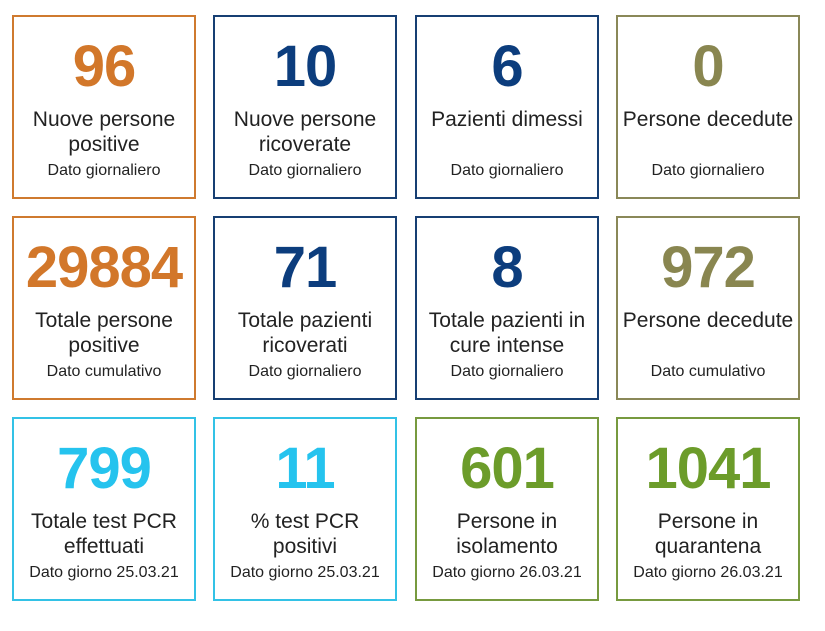 Image resolution: width=825 pixels, height=631 pixels. What do you see at coordinates (708, 468) in the screenshot?
I see `card-value: 1041` at bounding box center [708, 468].